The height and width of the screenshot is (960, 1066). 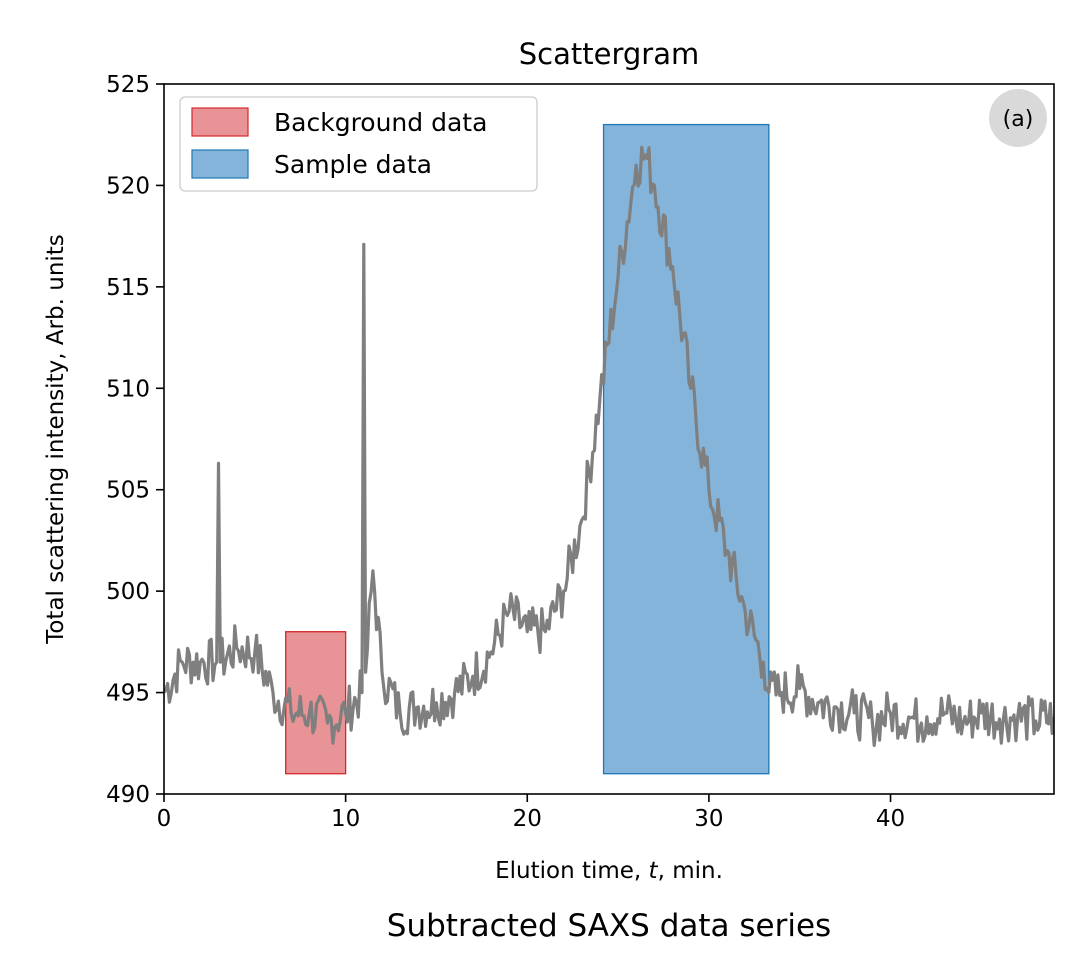 What do you see at coordinates (135, 440) in the screenshot?
I see `y-axis: 490 495 500 505 510 515 520 525` at bounding box center [135, 440].